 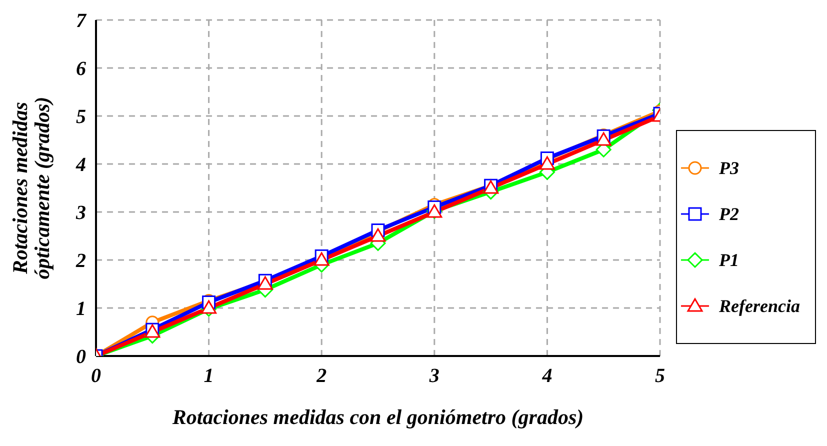 I want to click on y-tick-label: 0, so click(x=81, y=357).